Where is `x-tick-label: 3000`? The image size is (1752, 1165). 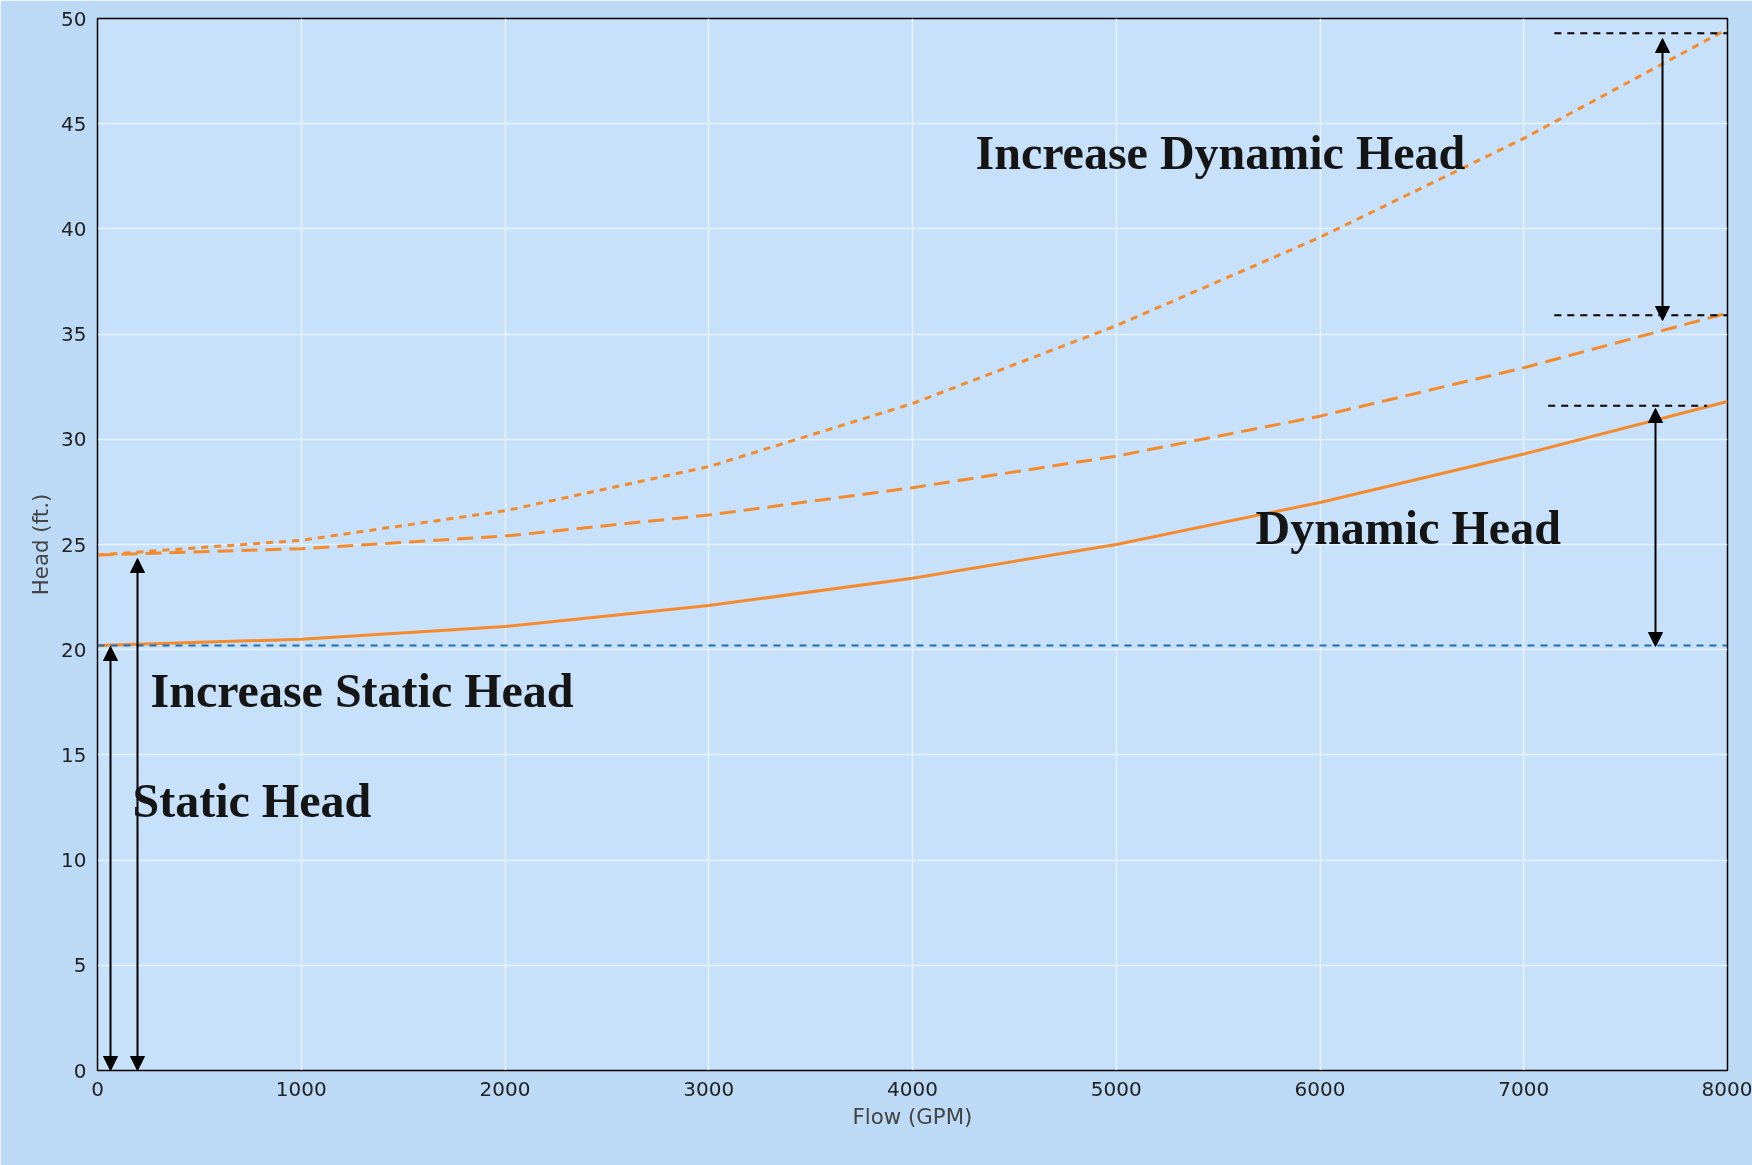
x-tick-label: 3000 is located at coordinates (709, 1088).